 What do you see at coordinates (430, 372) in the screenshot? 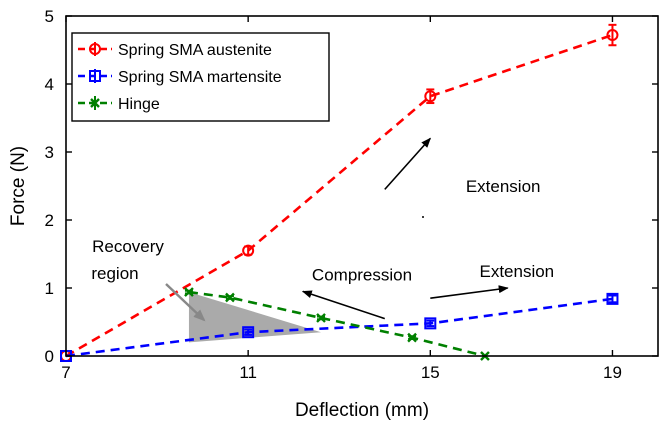
I see `x-tick-label: 15` at bounding box center [430, 372].